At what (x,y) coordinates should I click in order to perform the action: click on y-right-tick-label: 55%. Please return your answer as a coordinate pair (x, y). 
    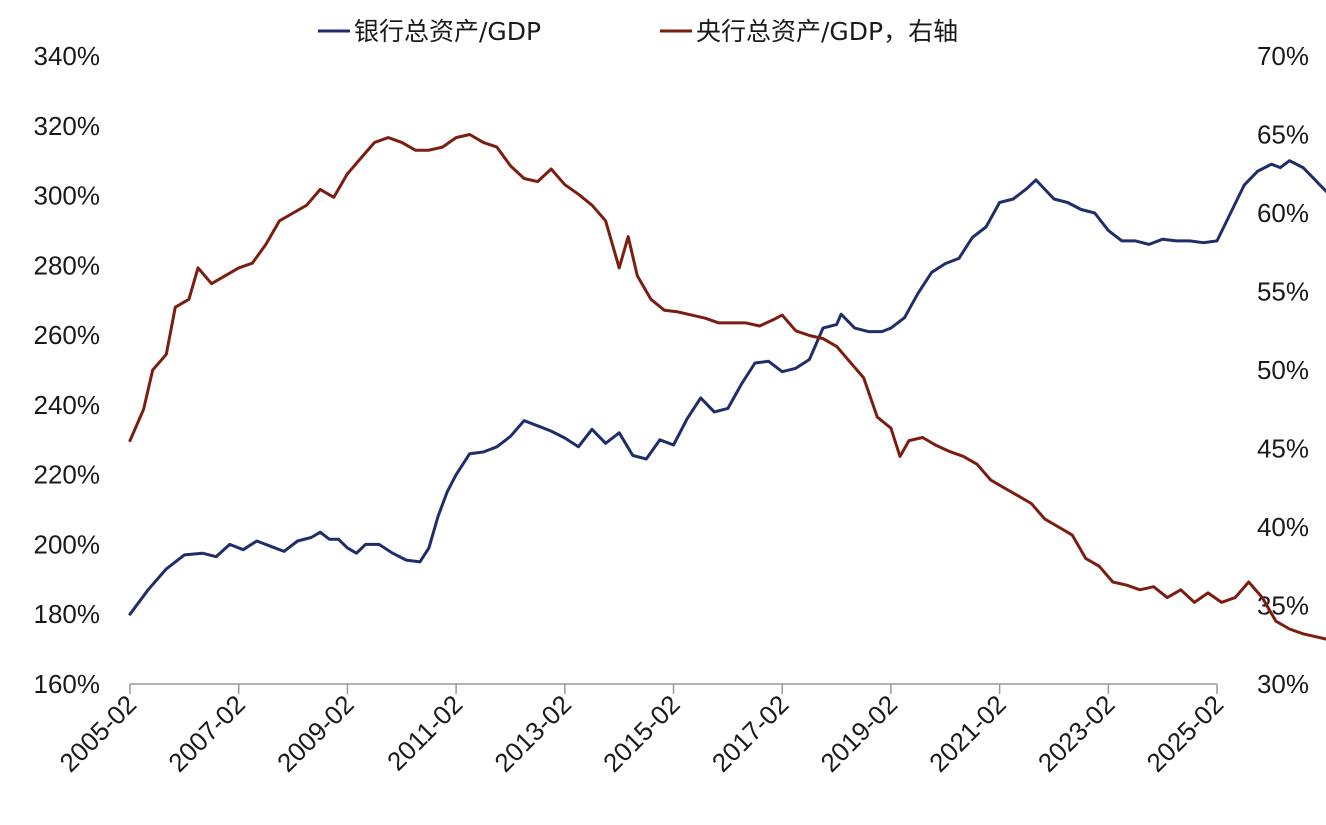
    Looking at the image, I should click on (1283, 292).